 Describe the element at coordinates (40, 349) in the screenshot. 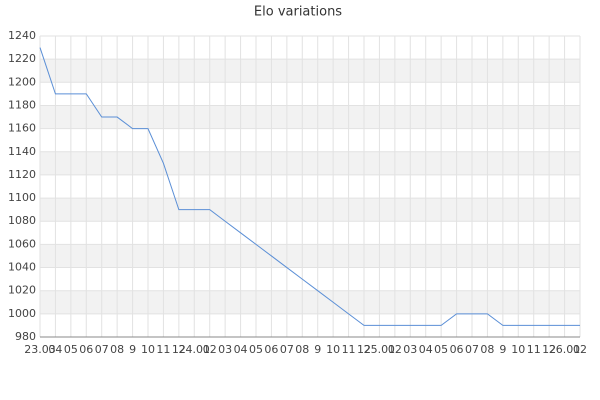

I see `x-tick-label: 23.03` at that location.